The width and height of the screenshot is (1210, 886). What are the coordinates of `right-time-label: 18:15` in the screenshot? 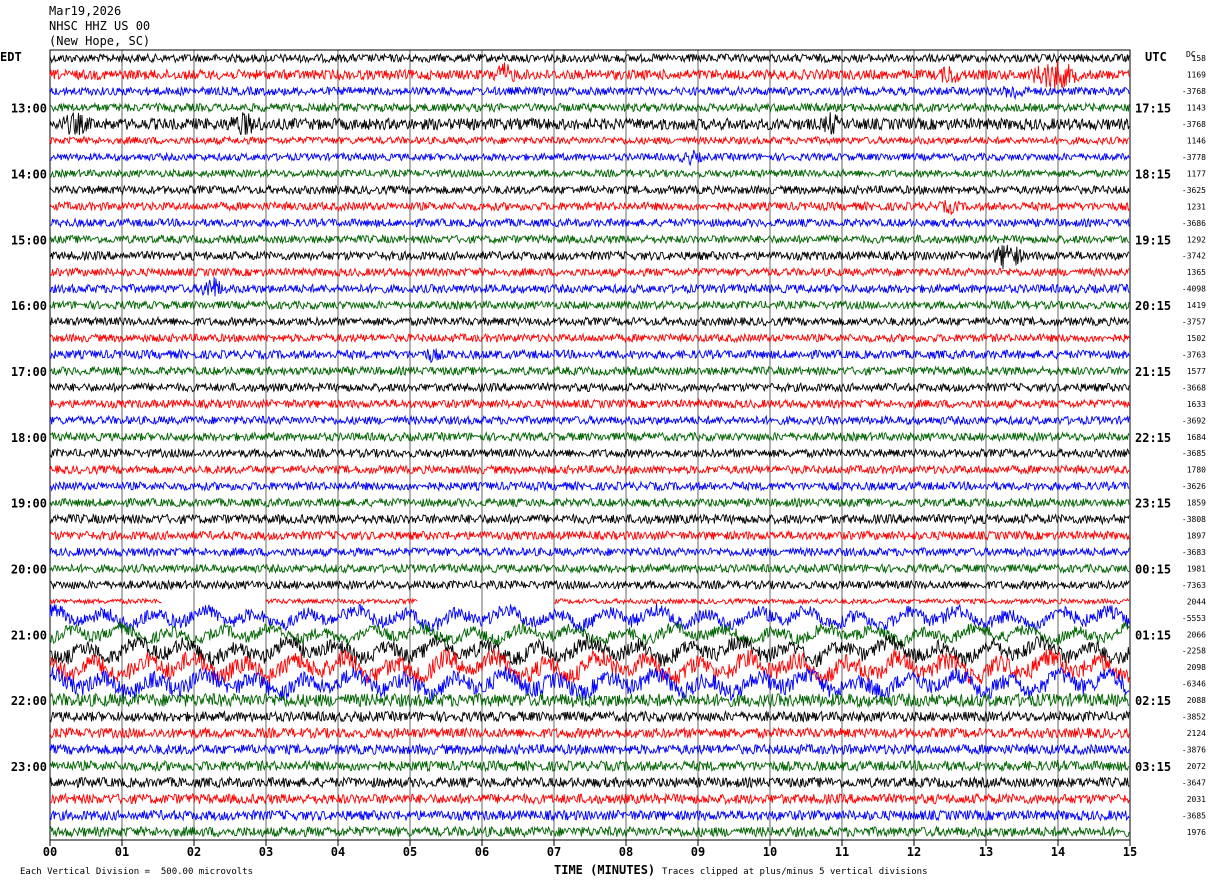 It's located at (1153, 174).